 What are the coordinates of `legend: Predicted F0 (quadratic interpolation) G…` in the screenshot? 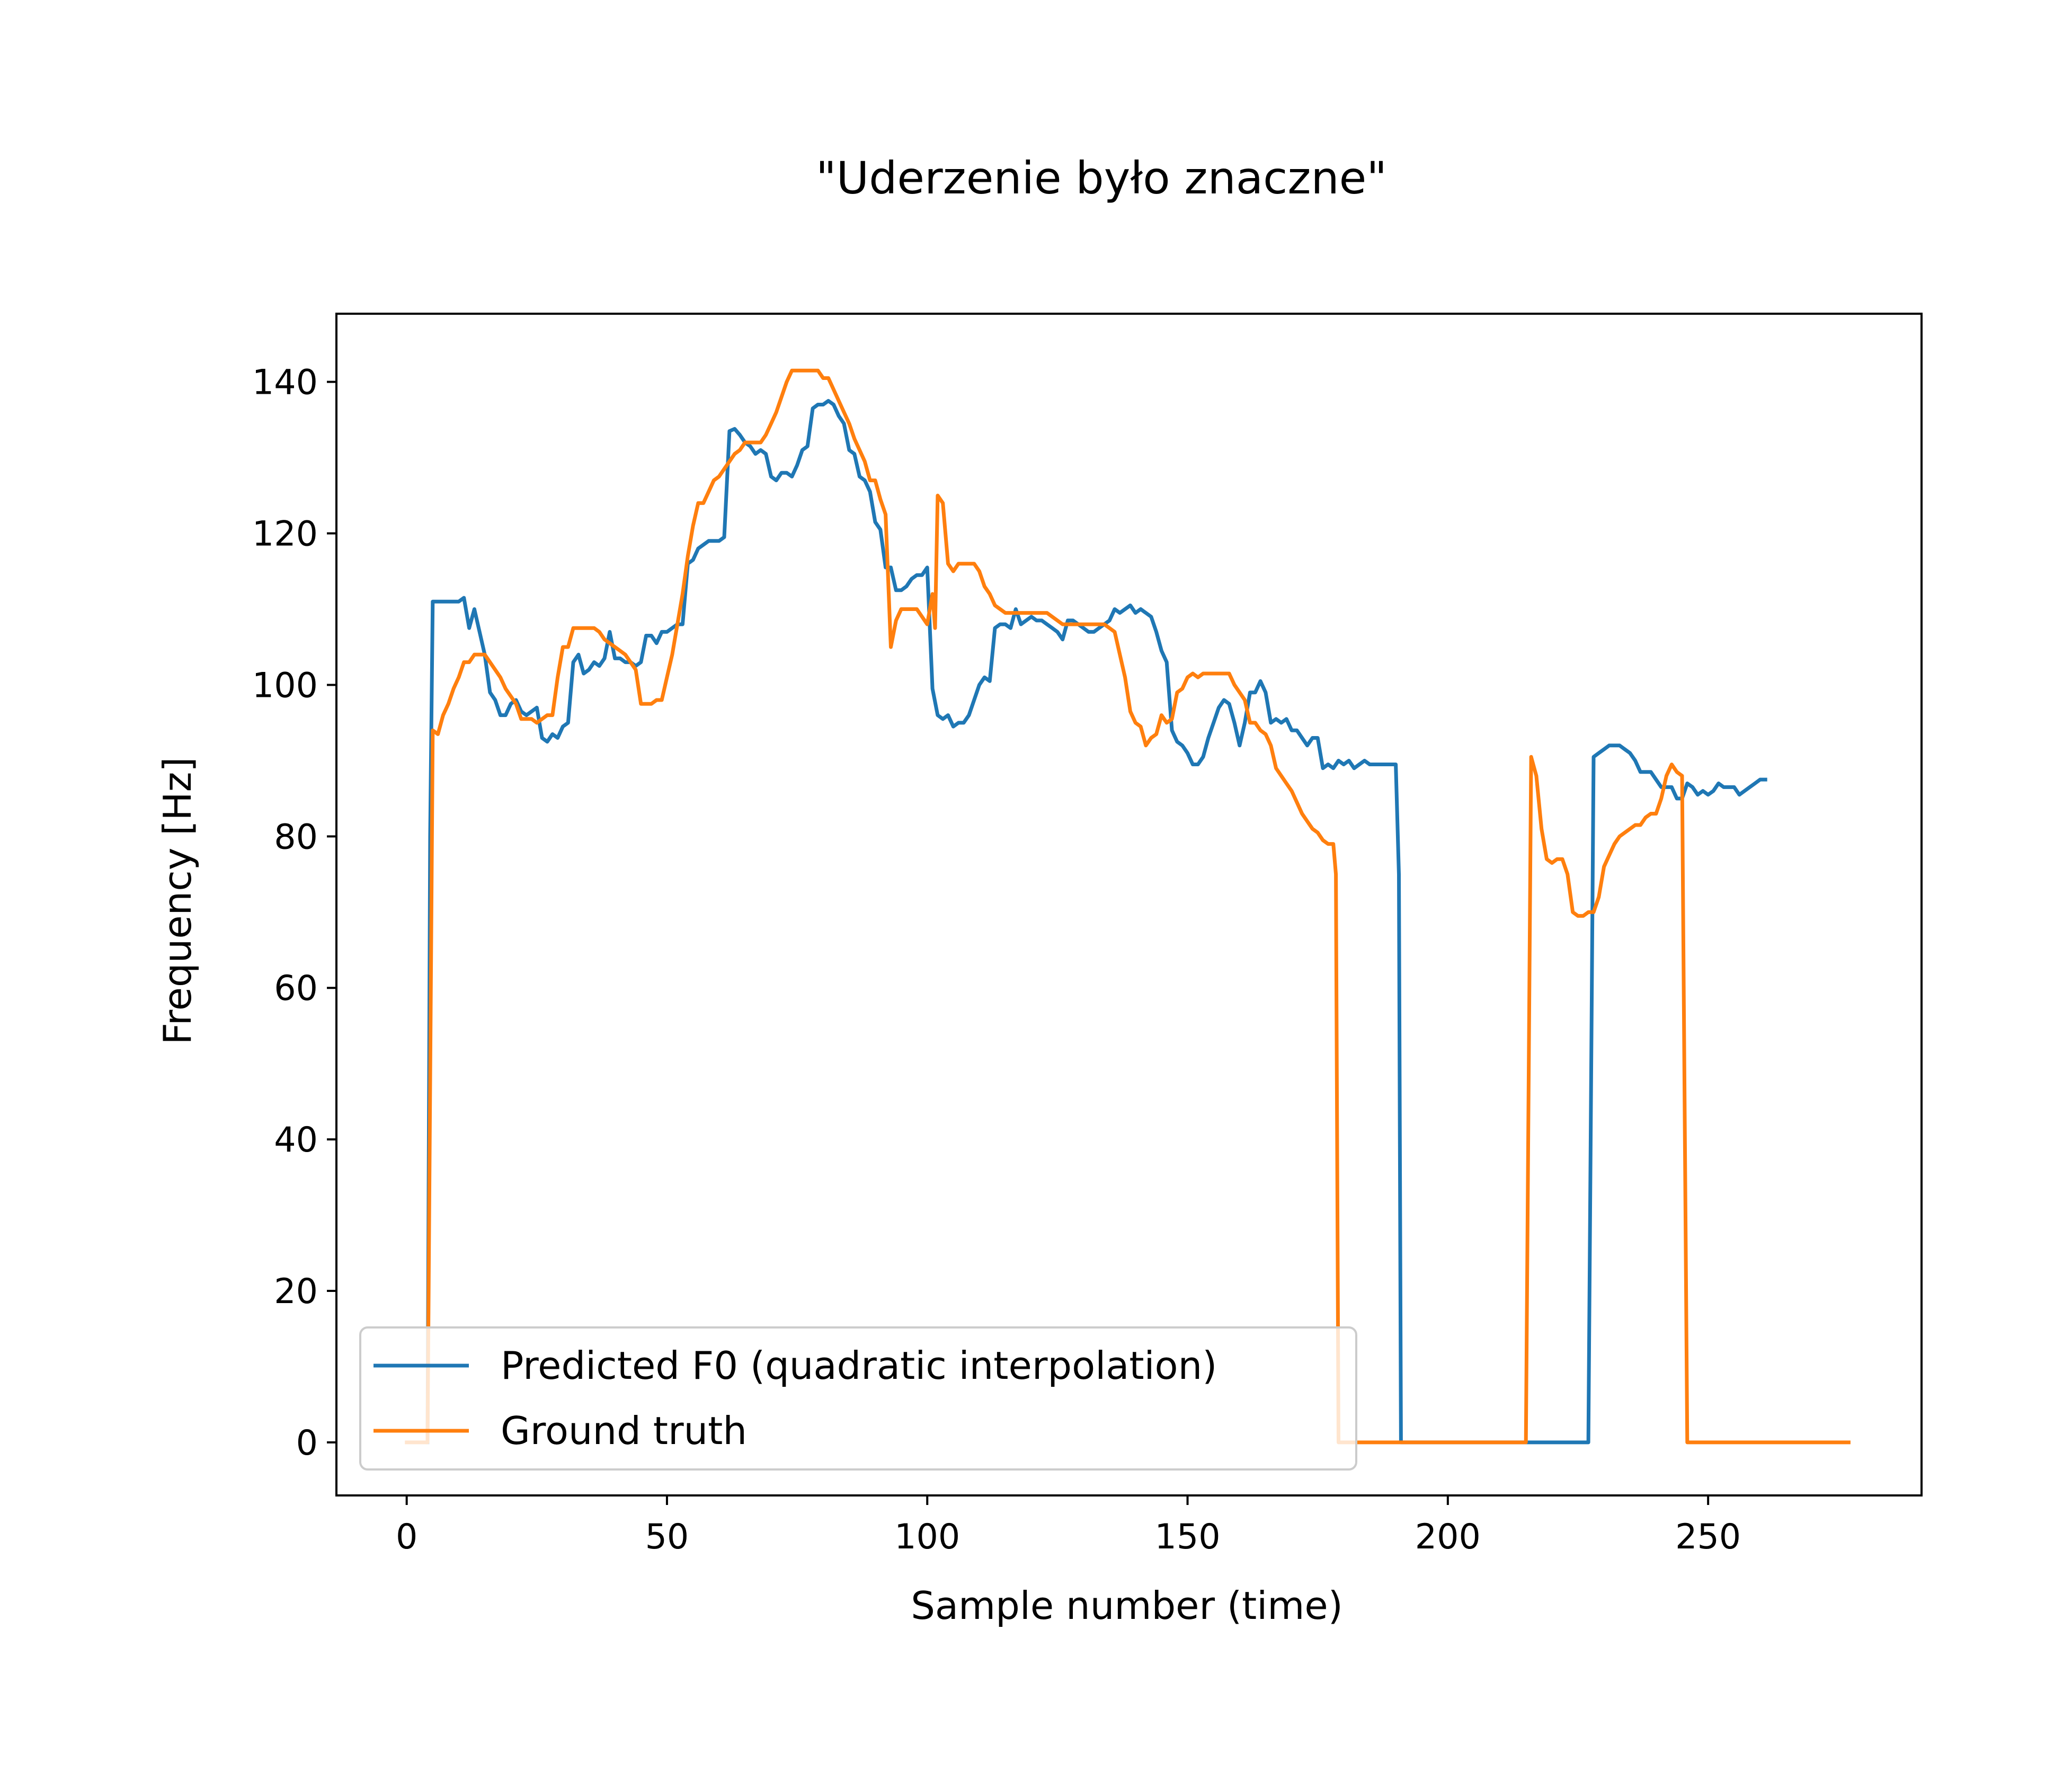 It's located at (858, 1398).